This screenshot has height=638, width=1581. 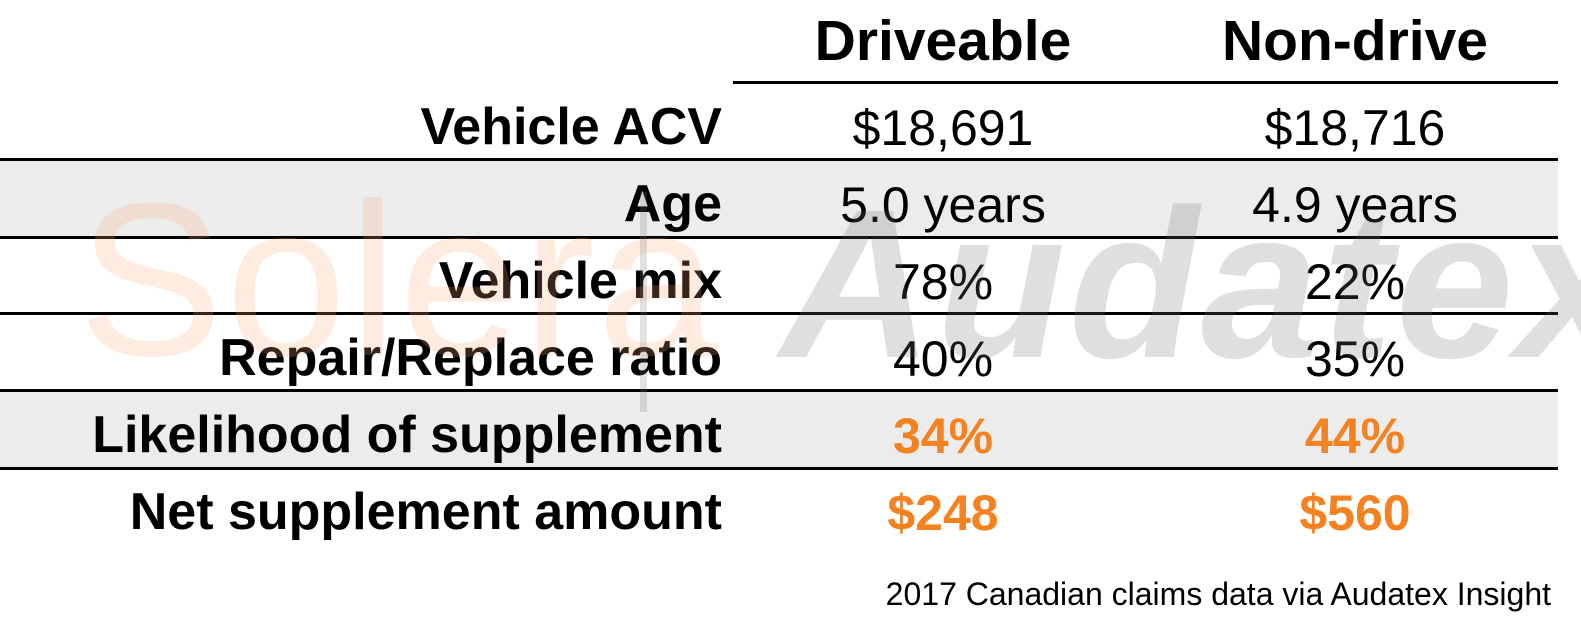 What do you see at coordinates (943, 359) in the screenshot?
I see `cell-value: 40%` at bounding box center [943, 359].